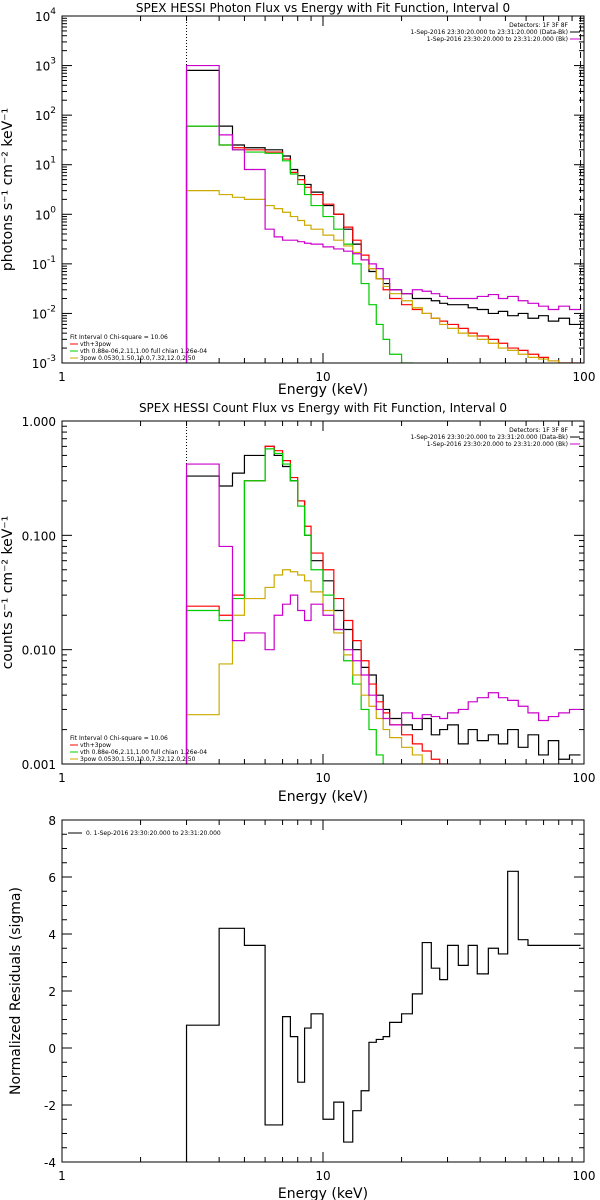 Image resolution: width=600 pixels, height=1200 pixels. I want to click on y-tick-exponent: 3, so click(53, 62).